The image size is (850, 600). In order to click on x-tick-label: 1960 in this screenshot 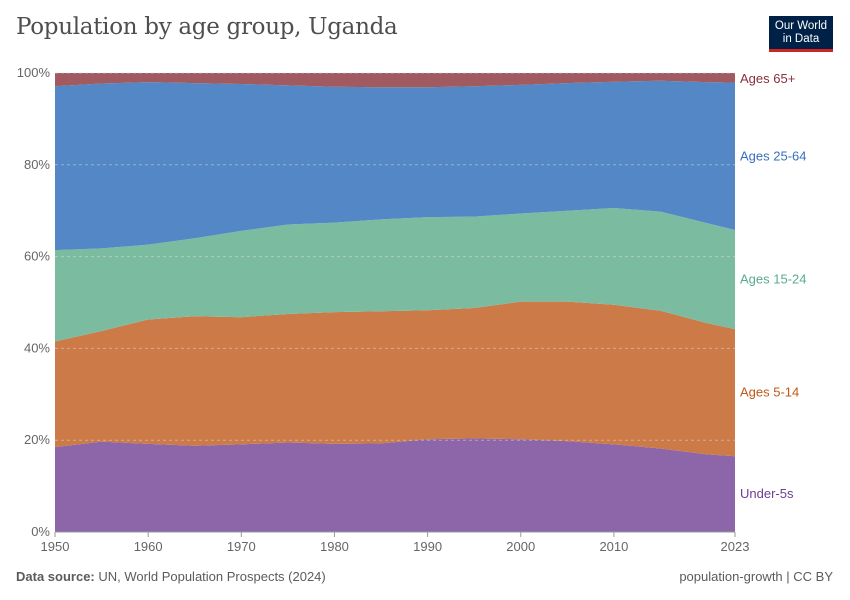, I will do `click(148, 546)`.